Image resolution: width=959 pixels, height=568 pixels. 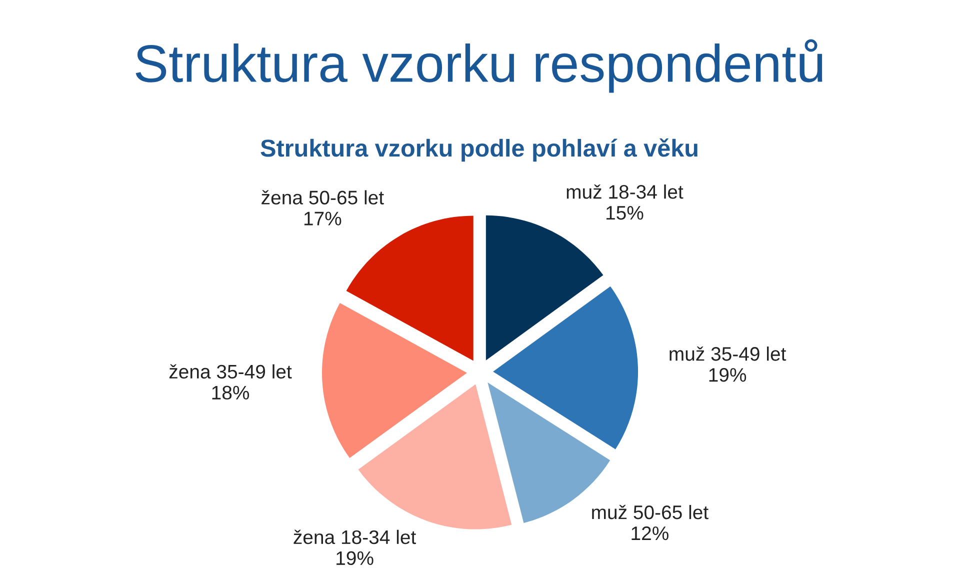 What do you see at coordinates (650, 512) in the screenshot?
I see `slice-label: muž 50-65 let` at bounding box center [650, 512].